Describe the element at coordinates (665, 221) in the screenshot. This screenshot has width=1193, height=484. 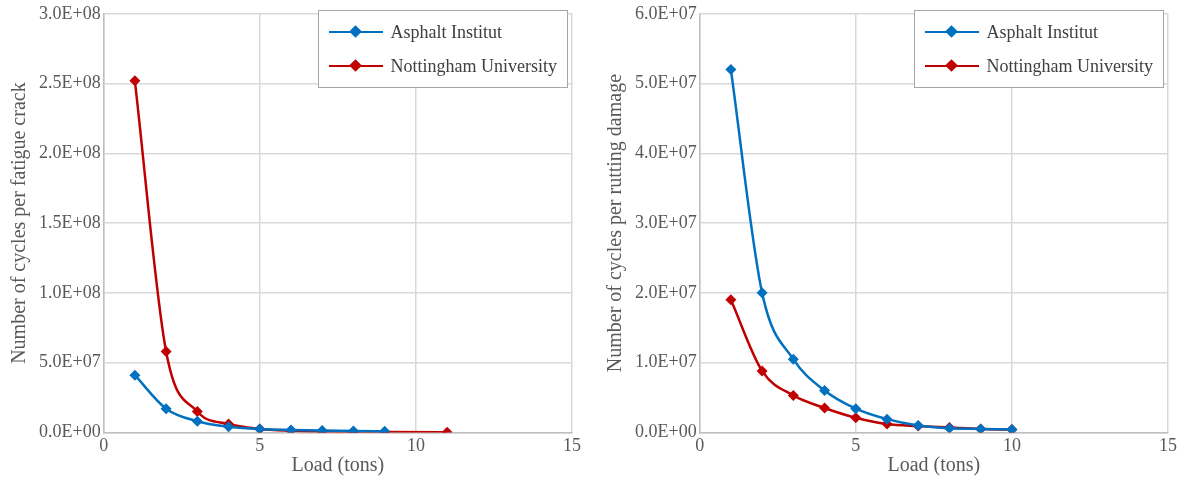
I see `y-tick-label: 3.0E+07` at that location.